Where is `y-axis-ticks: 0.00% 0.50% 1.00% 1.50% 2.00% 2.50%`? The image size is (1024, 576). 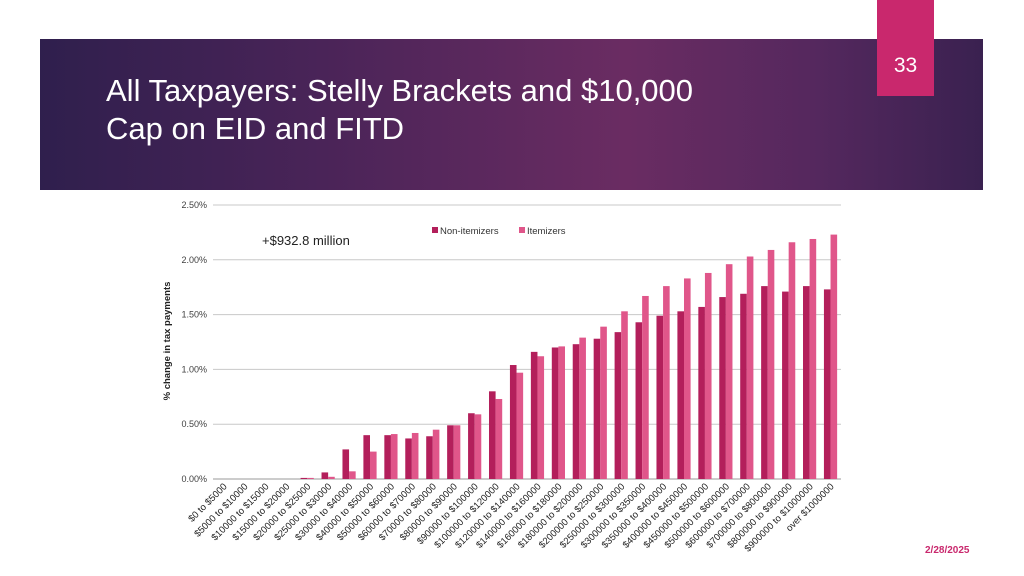
y-axis-ticks: 0.00% 0.50% 1.00% 1.50% 2.00% 2.50% is located at coordinates (194, 342).